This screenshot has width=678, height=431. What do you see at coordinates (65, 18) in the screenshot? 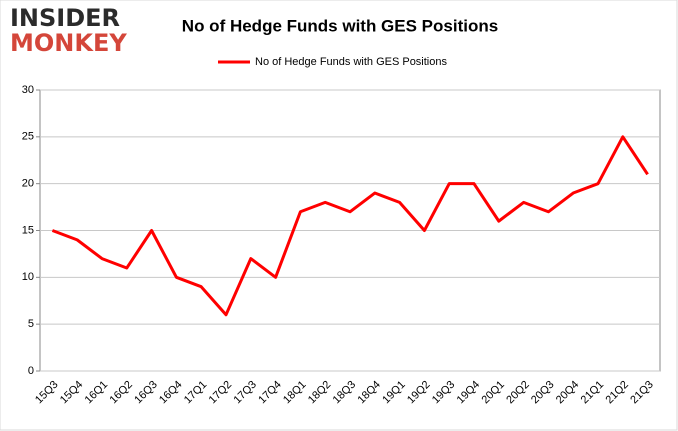
I see `logo-top: INSIDER` at bounding box center [65, 18].